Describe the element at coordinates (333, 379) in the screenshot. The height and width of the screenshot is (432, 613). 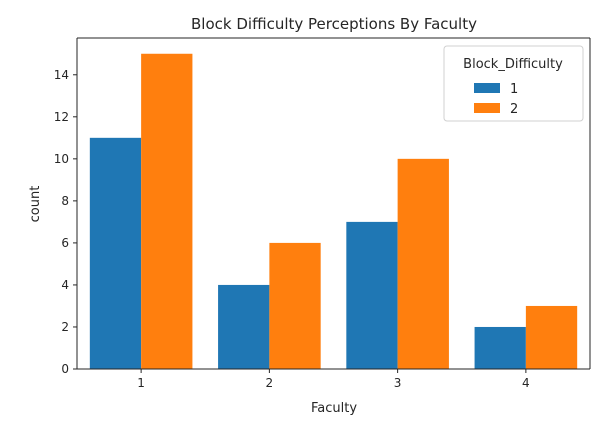
I see `x-ticks: 1 2 3 4` at that location.